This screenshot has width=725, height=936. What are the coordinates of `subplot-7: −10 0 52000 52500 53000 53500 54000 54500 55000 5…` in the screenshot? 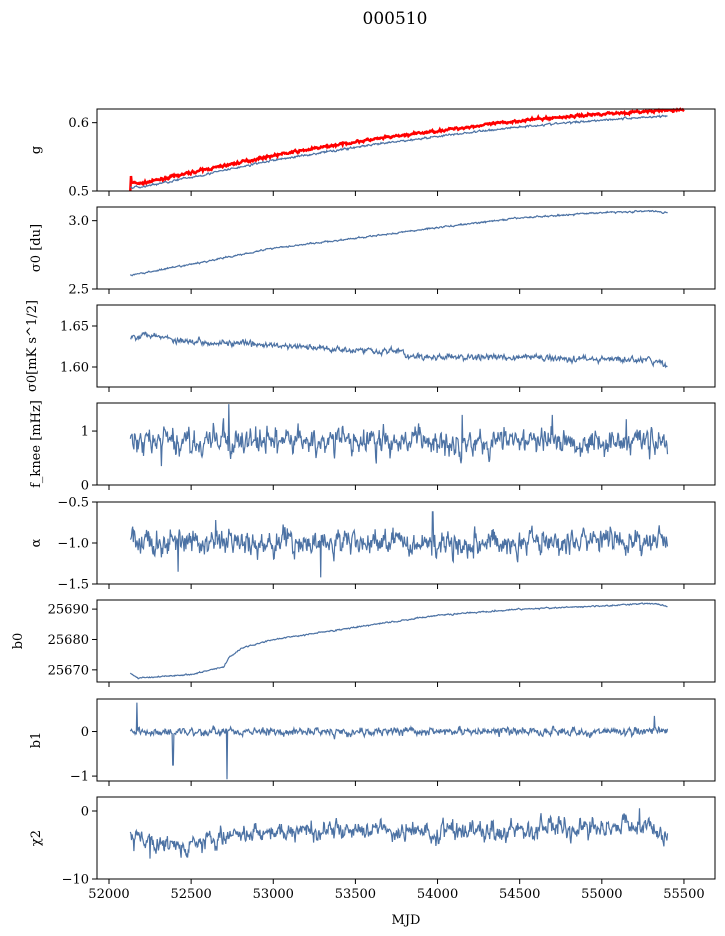 It's located at (372, 849).